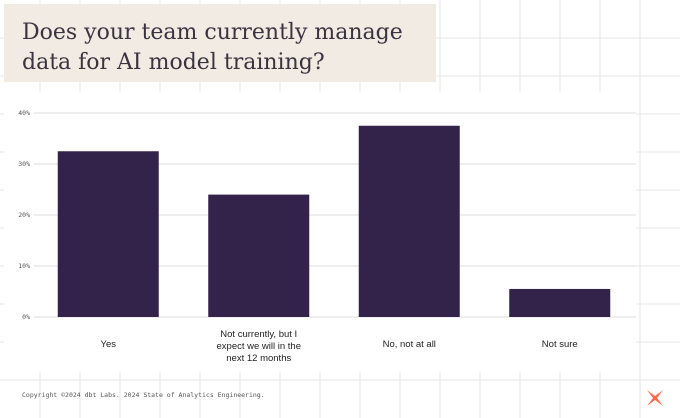 The height and width of the screenshot is (418, 680). I want to click on x-tick-label: Yes, so click(109, 344).